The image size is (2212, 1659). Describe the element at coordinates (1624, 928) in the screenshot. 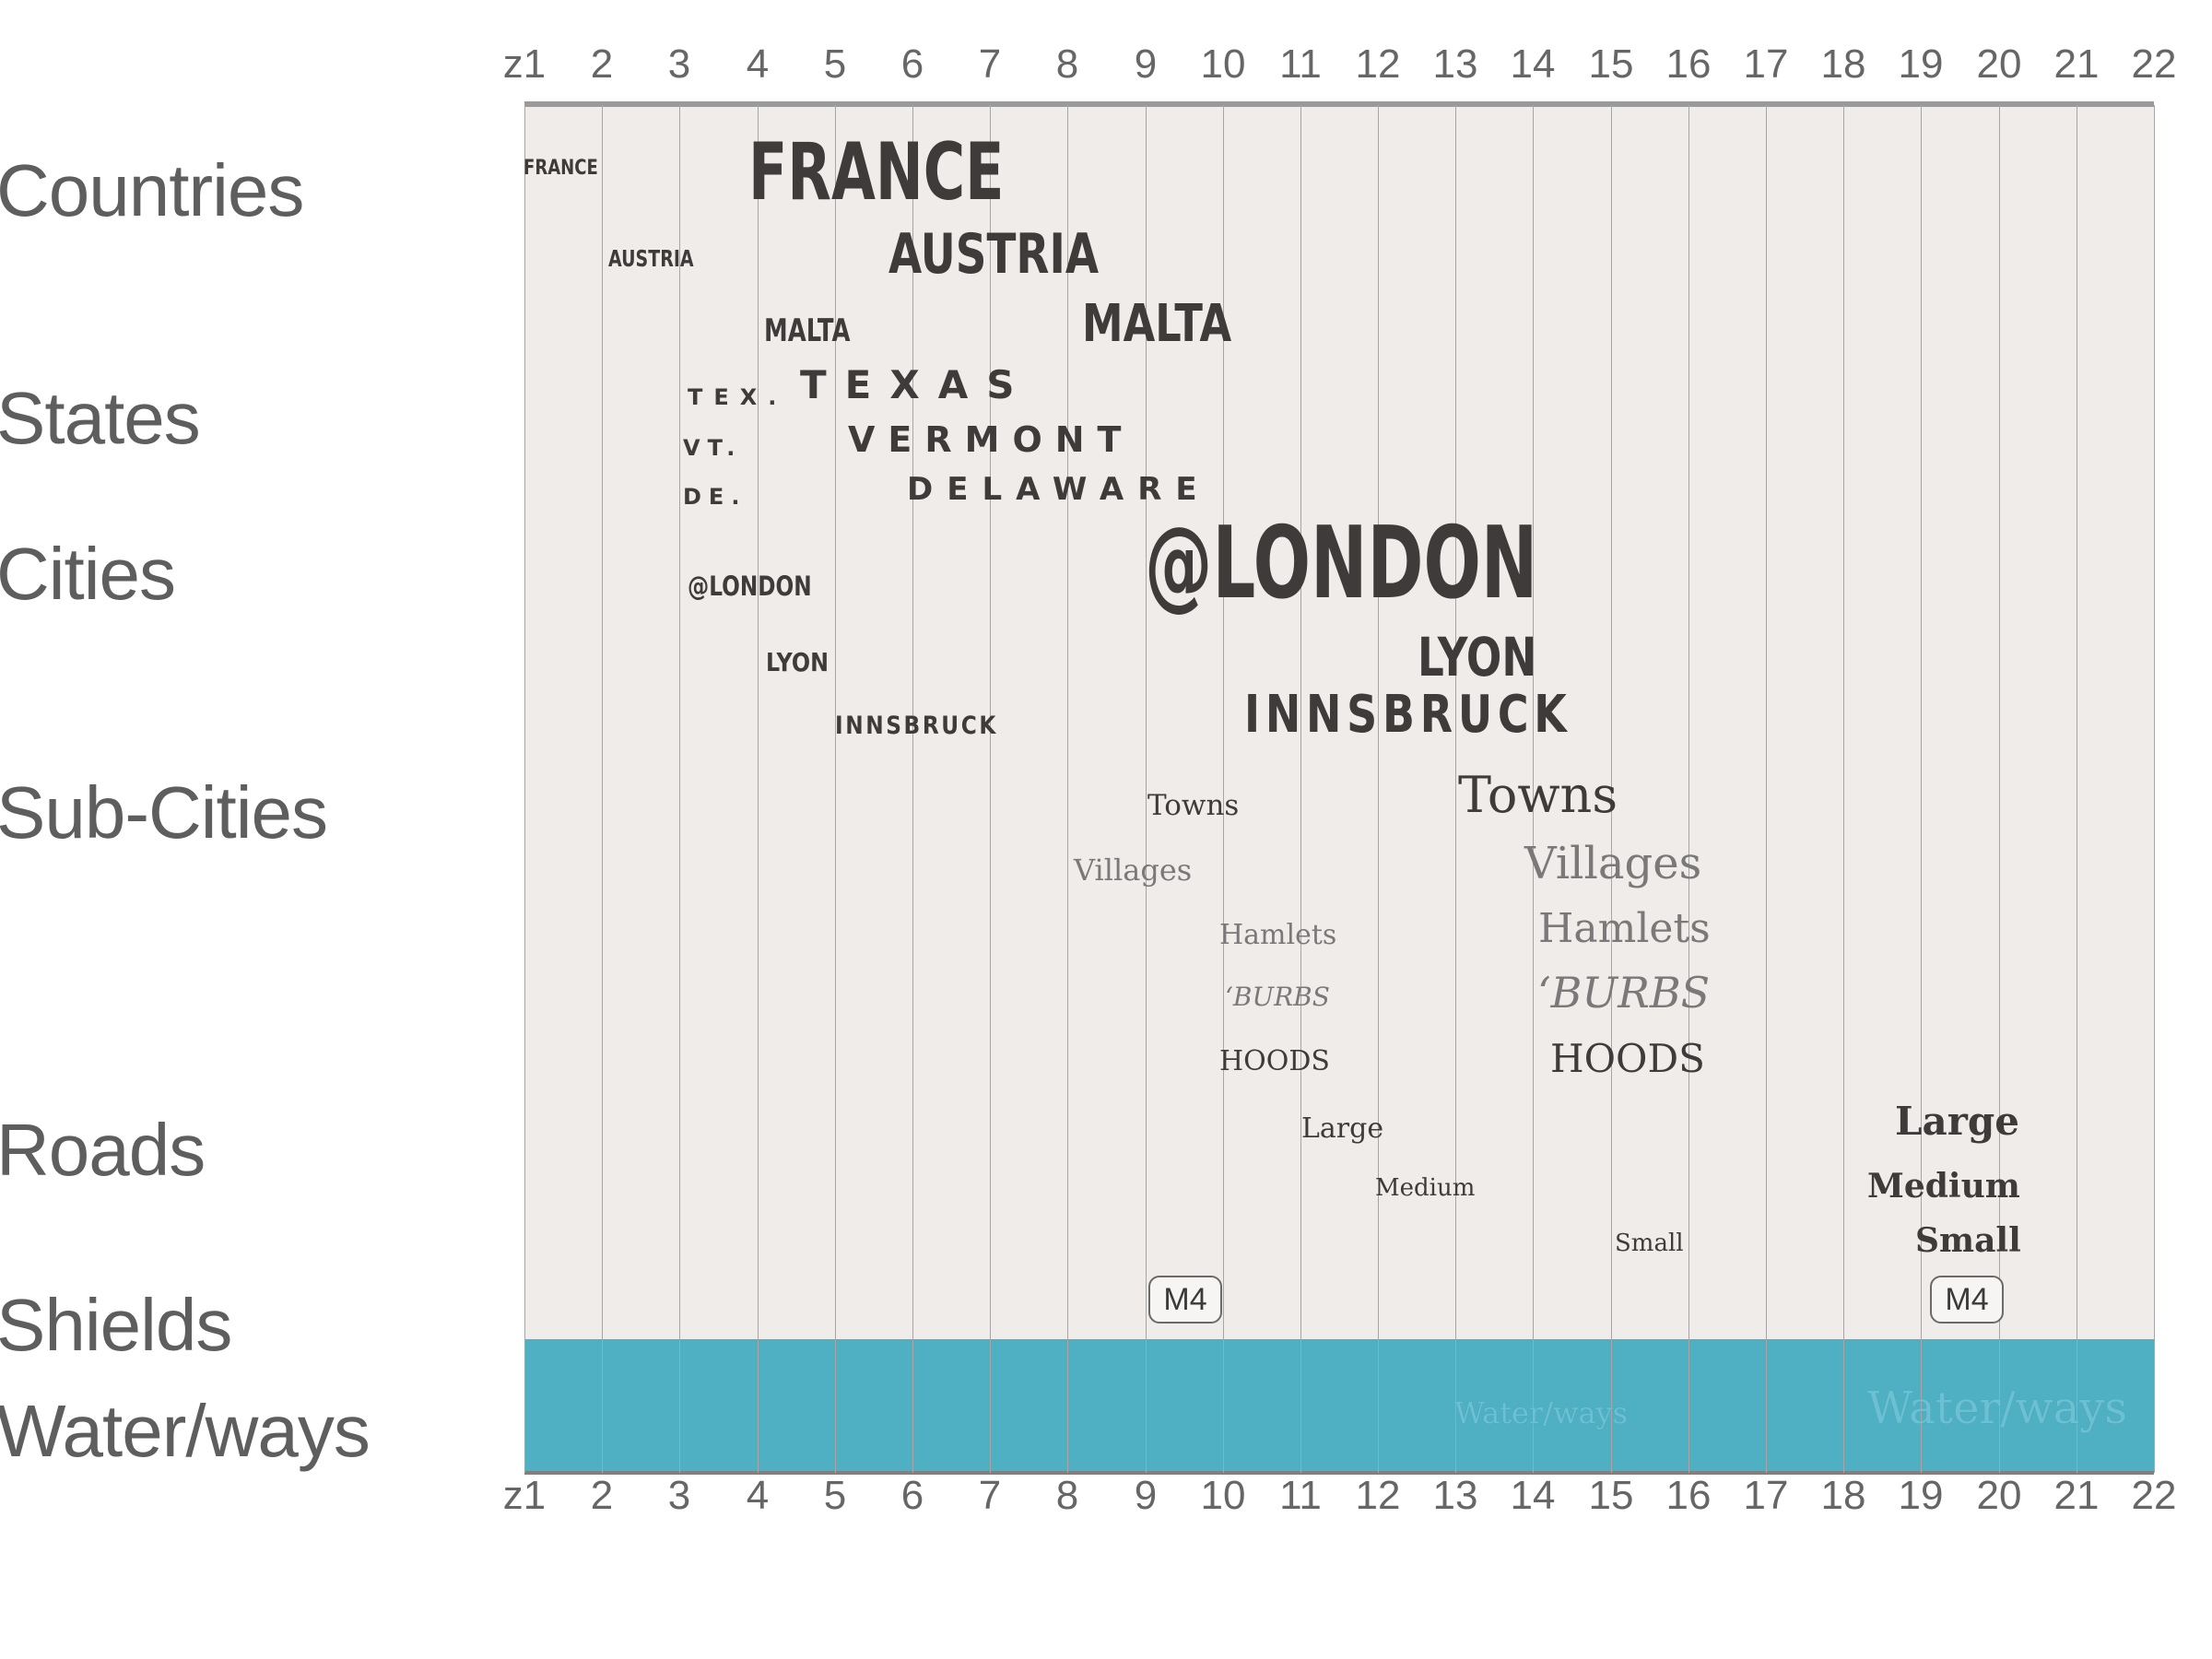

I see `label-hamlets-large: Hamlets` at that location.